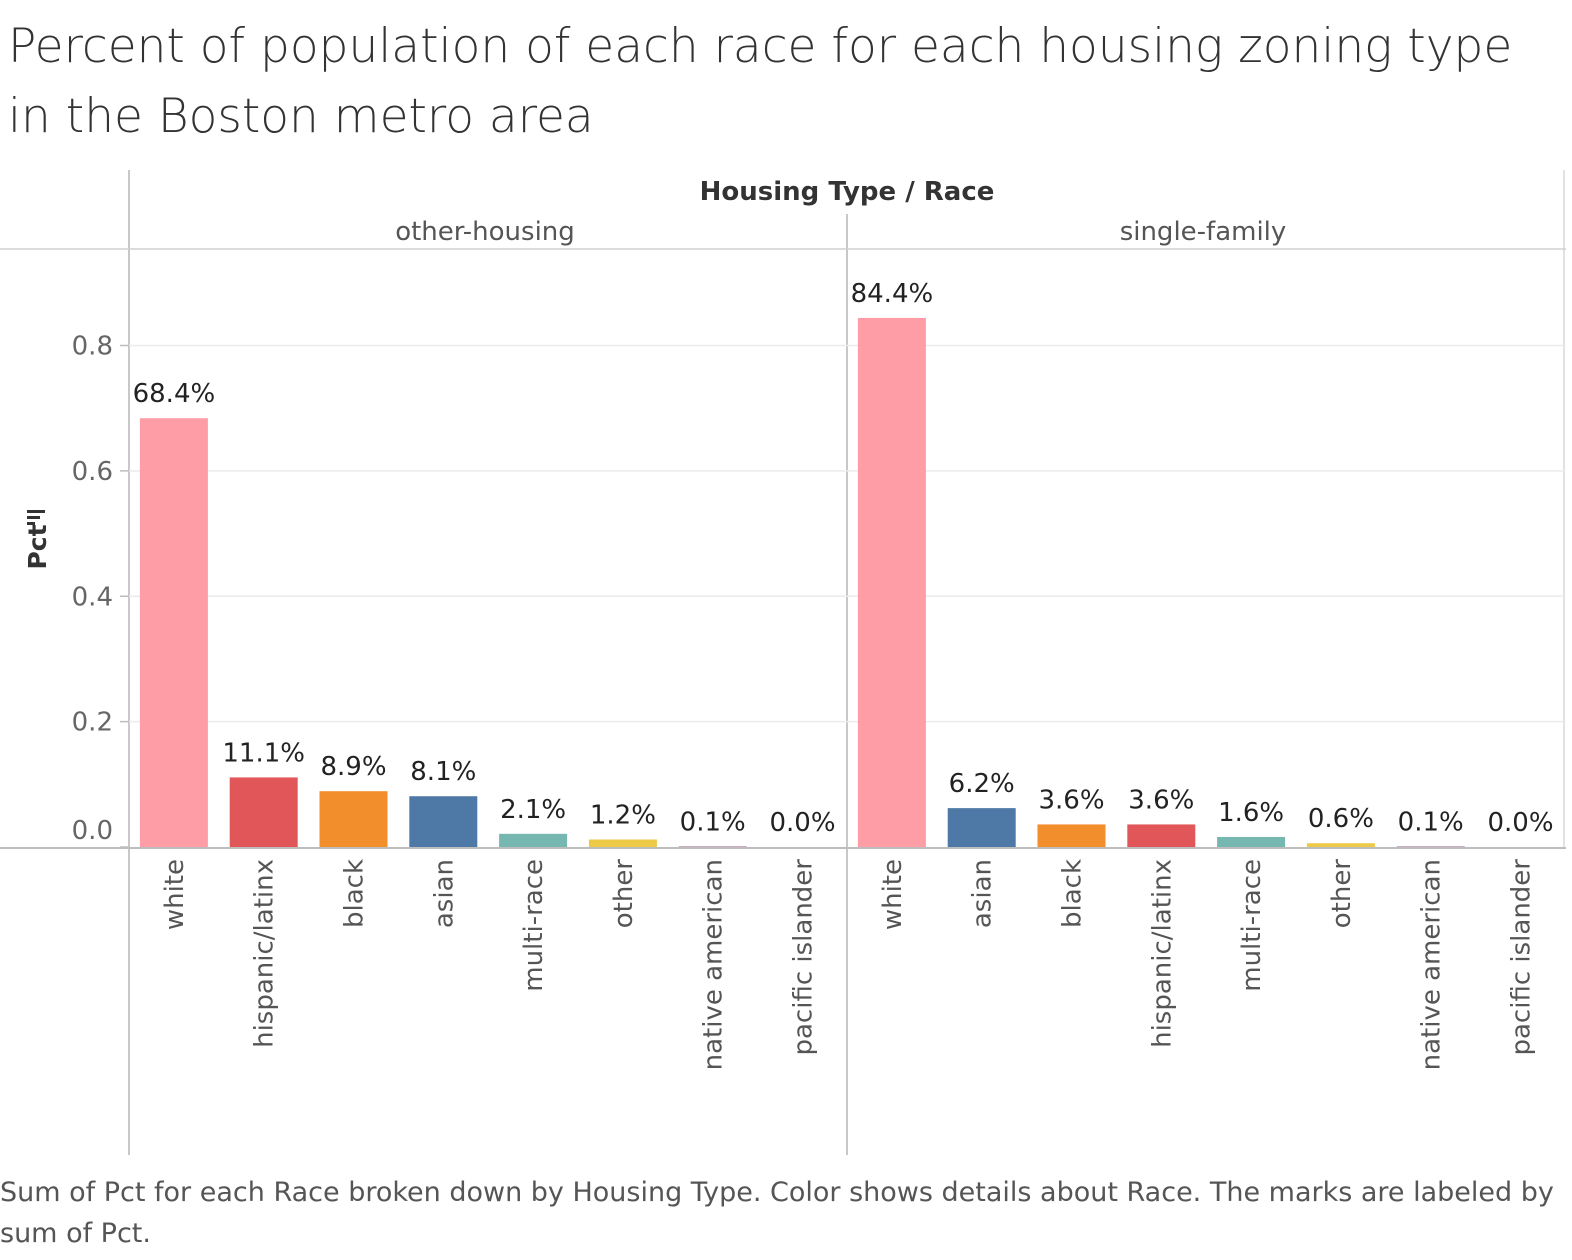 This screenshot has width=1572, height=1260. Describe the element at coordinates (37, 546) in the screenshot. I see `y-axis-label: Pct` at that location.